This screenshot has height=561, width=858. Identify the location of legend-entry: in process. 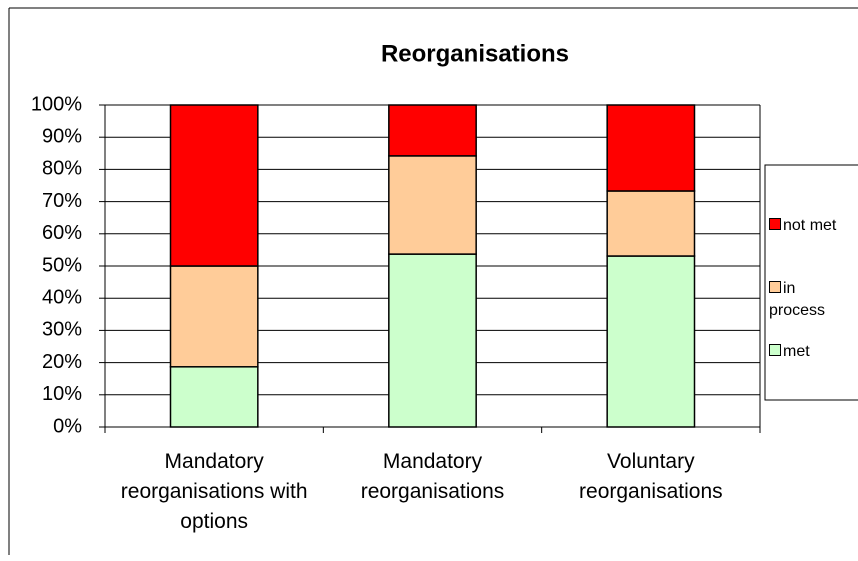
(812, 300).